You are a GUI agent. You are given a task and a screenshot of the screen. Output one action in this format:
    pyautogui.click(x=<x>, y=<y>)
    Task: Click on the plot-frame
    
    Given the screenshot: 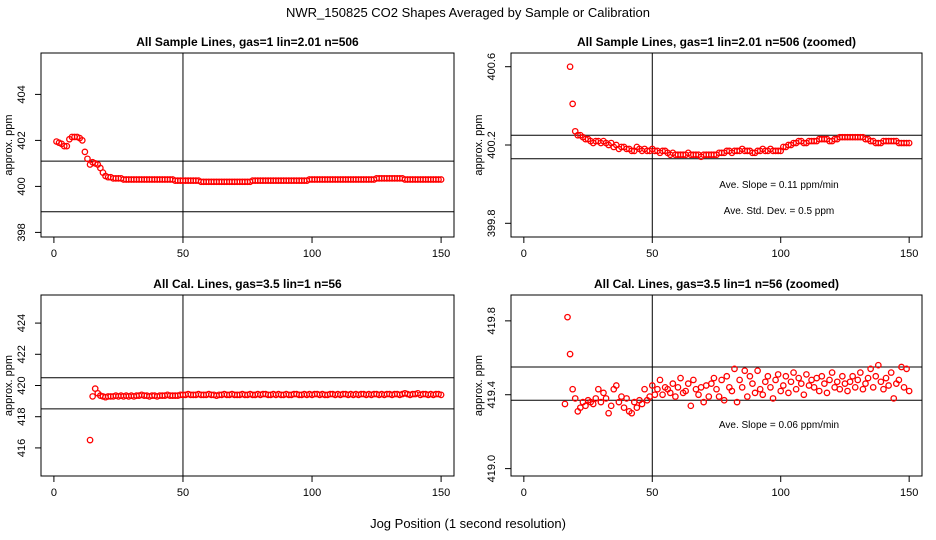 What is the action you would take?
    pyautogui.click(x=716, y=385)
    